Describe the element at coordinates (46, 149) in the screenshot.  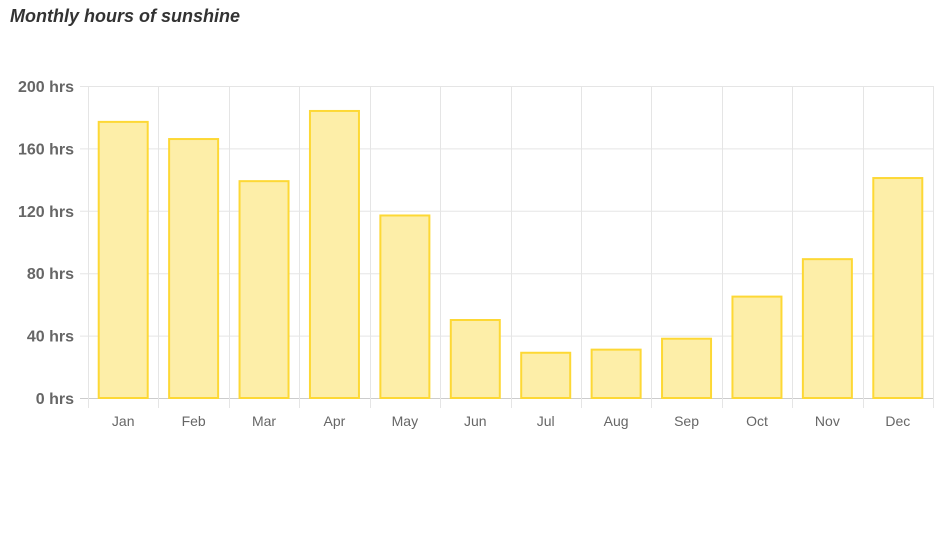
I see `y-tick-label: 160 hrs` at that location.